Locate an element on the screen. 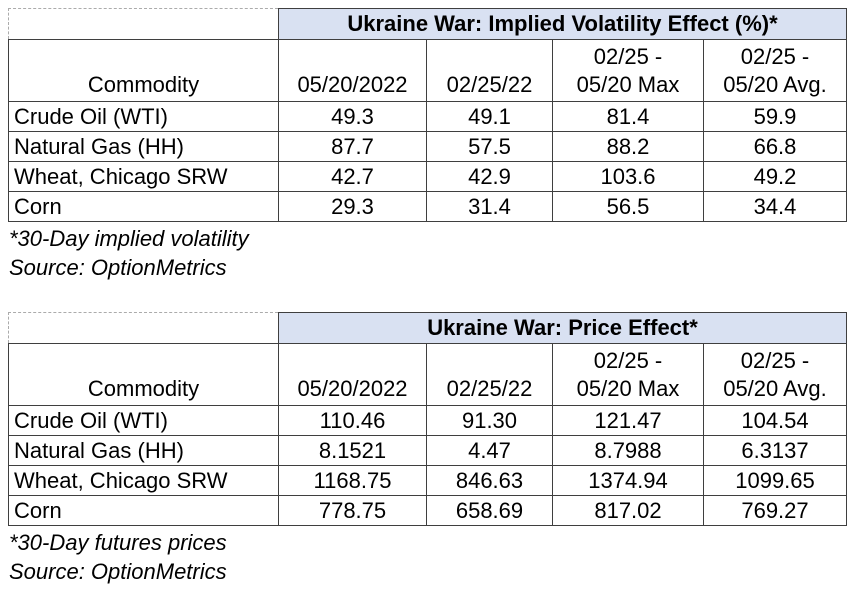  value-cell: 42.9 is located at coordinates (489, 176).